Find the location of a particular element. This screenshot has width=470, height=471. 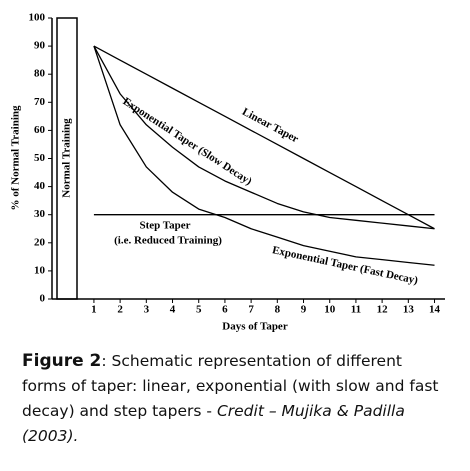

series-label: Linear Taper is located at coordinates (270, 126).